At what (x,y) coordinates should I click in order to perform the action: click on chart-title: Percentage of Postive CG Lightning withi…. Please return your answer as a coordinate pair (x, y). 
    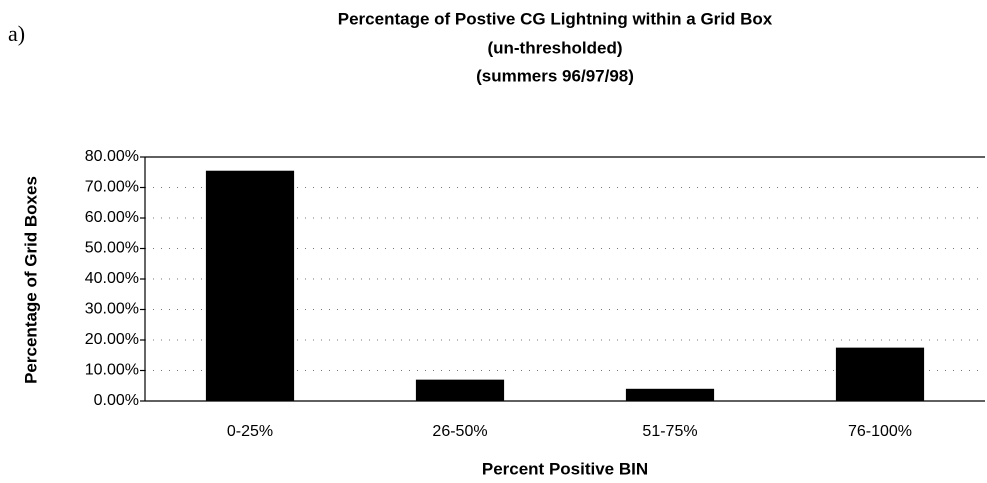
    Looking at the image, I should click on (555, 18).